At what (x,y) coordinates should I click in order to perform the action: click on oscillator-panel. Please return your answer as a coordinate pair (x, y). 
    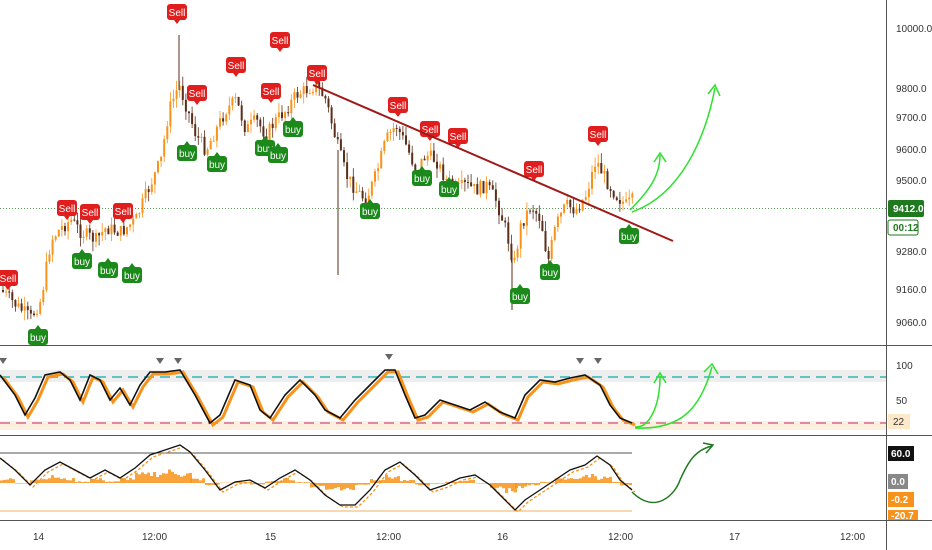
    Looking at the image, I should click on (357, 477).